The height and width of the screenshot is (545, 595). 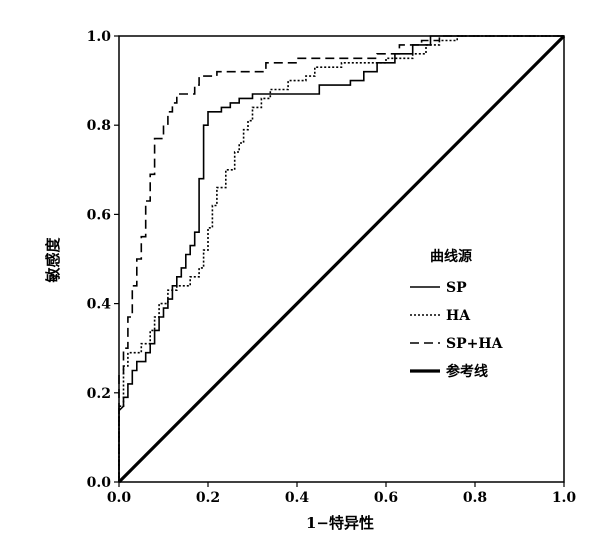 What do you see at coordinates (119, 498) in the screenshot?
I see `x-tick-label: 0.0` at bounding box center [119, 498].